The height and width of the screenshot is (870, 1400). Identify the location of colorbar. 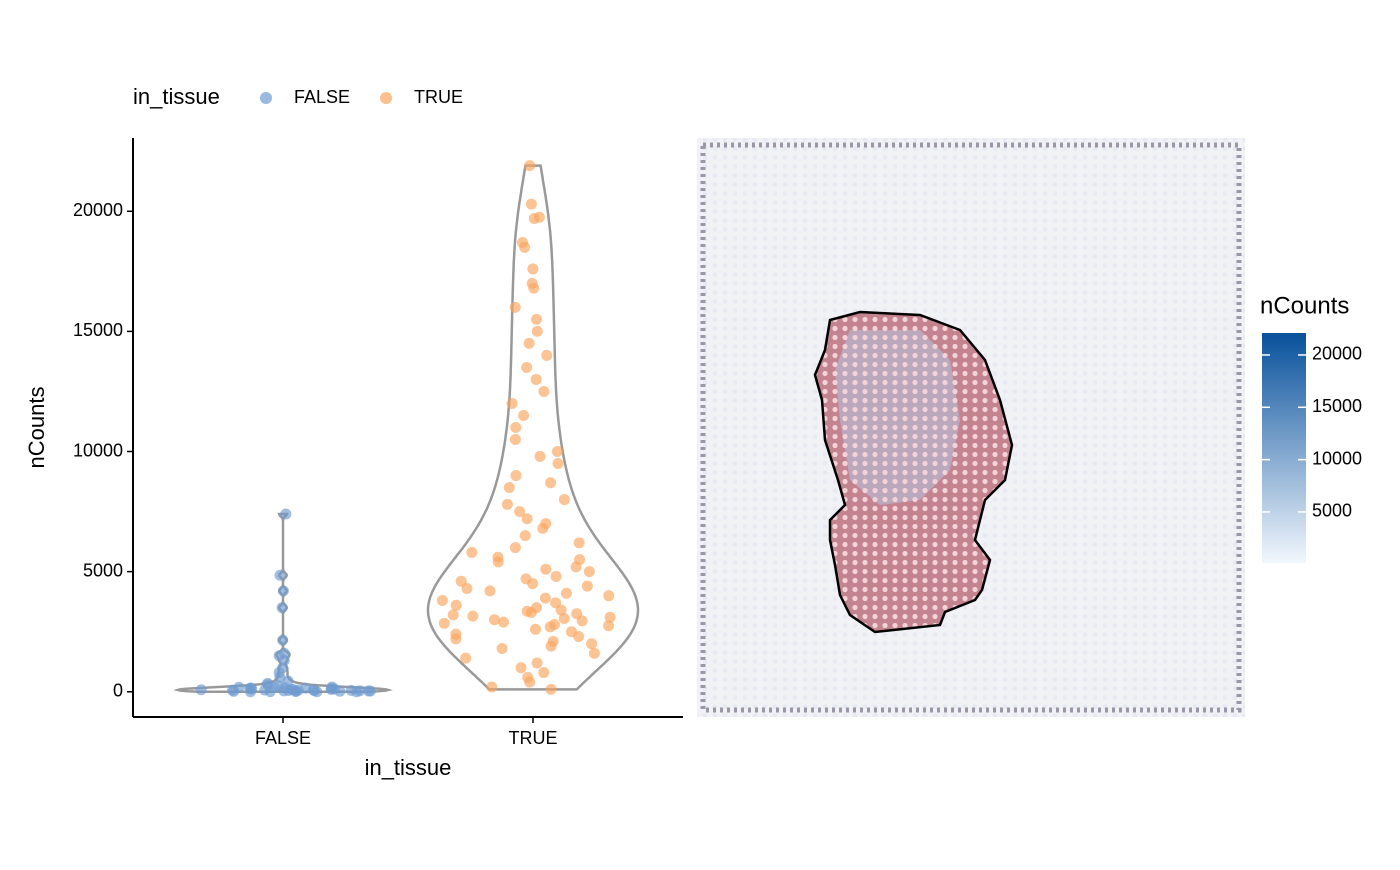
(1284, 448).